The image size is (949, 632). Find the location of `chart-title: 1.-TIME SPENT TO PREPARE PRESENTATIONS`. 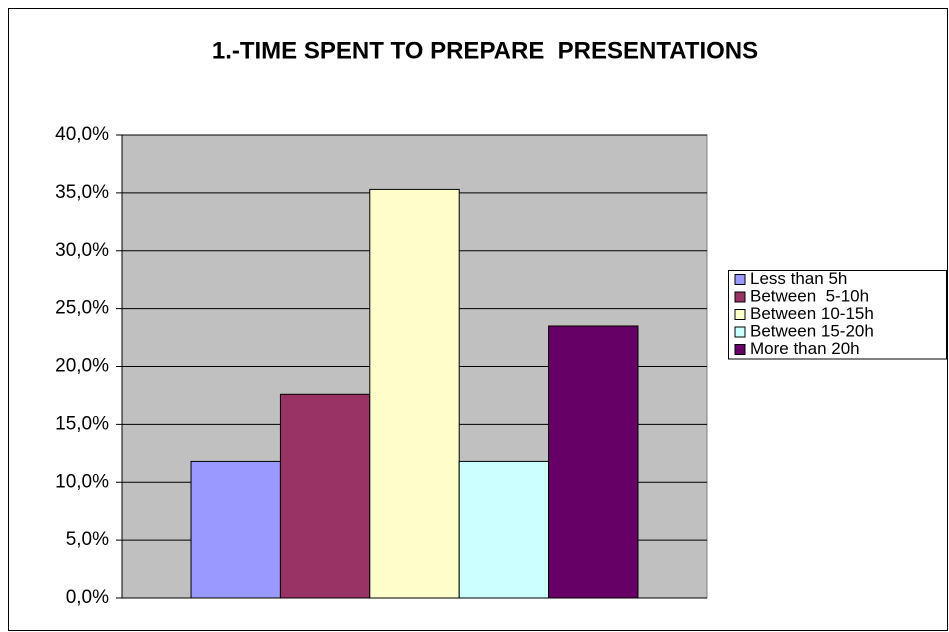

chart-title: 1.-TIME SPENT TO PREPARE PRESENTATIONS is located at coordinates (485, 50).